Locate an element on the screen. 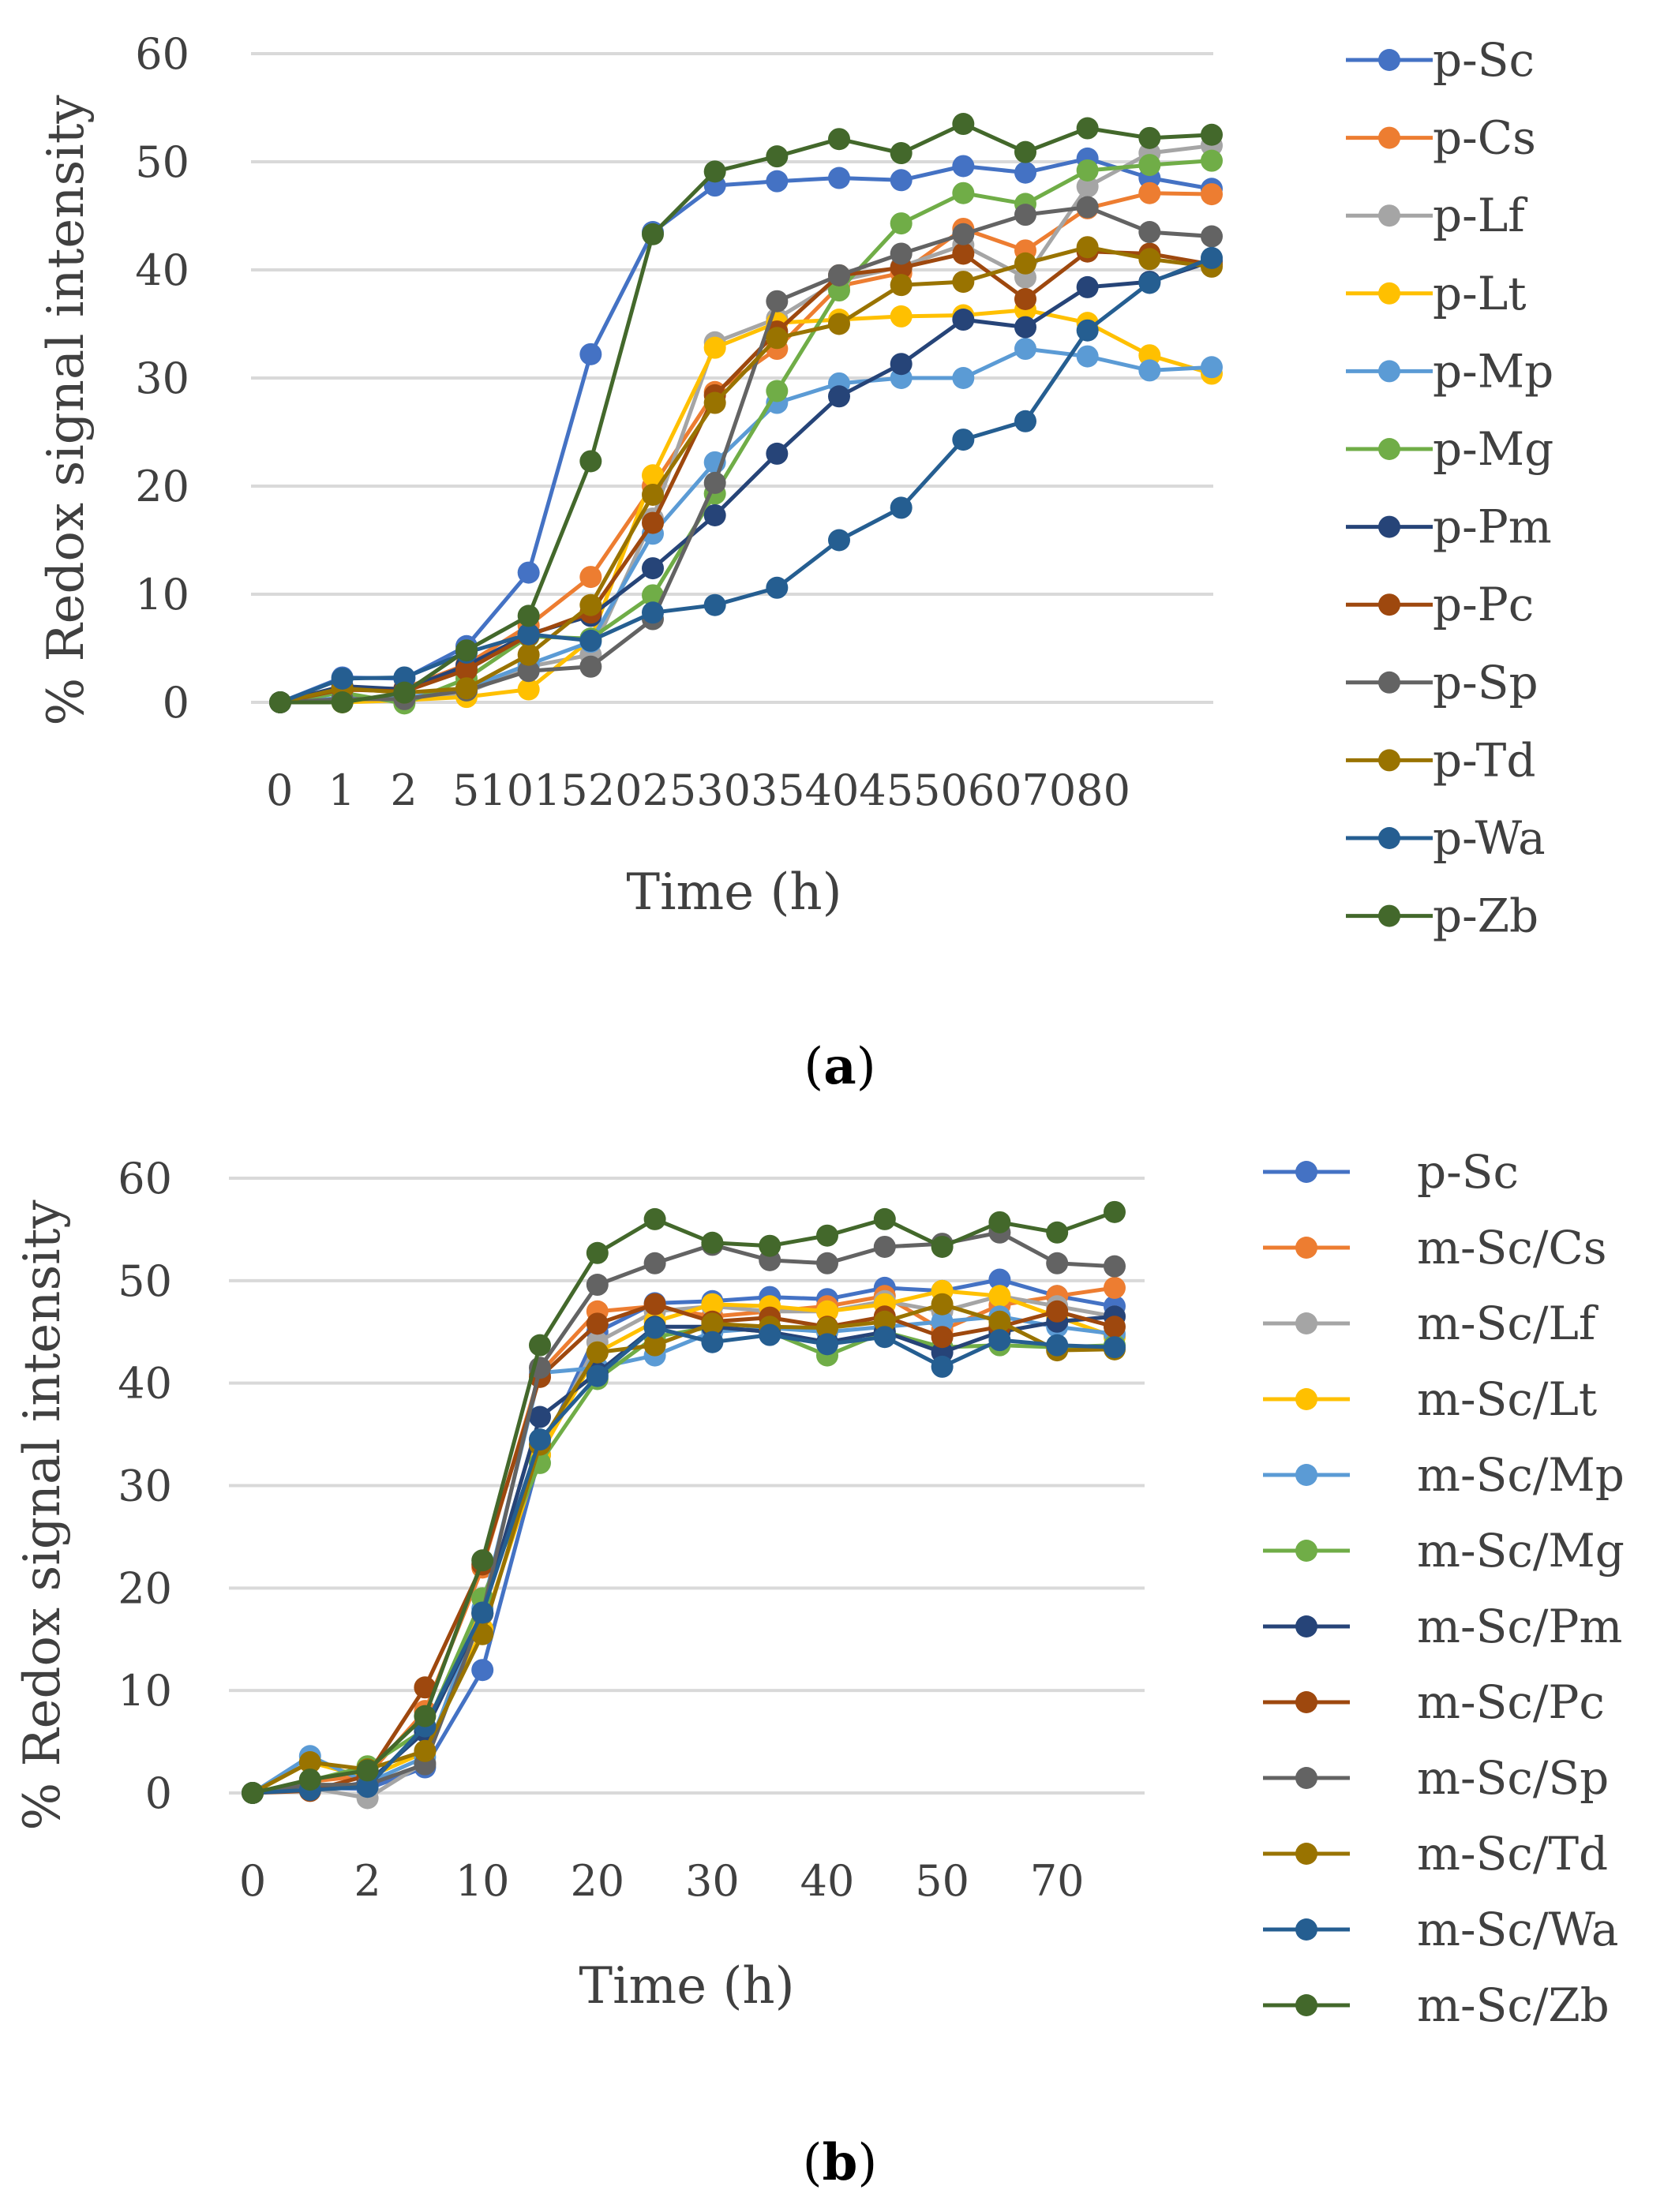 This screenshot has height=2212, width=1679. legend-item: m-Sc/Lf is located at coordinates (1430, 1323).